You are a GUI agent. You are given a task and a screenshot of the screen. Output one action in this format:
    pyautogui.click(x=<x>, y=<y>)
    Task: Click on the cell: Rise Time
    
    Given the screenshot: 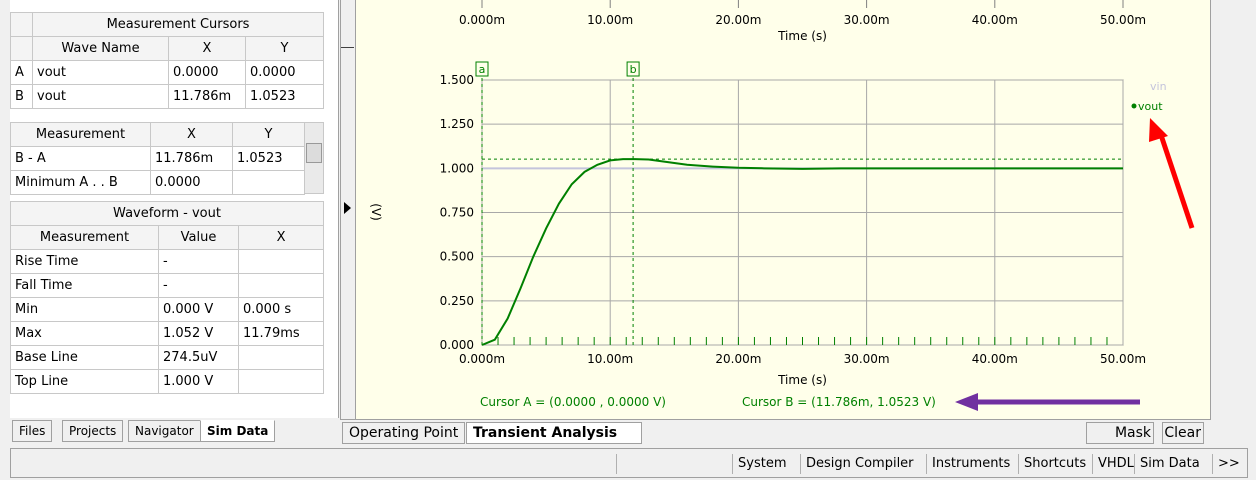 What is the action you would take?
    pyautogui.click(x=84, y=261)
    